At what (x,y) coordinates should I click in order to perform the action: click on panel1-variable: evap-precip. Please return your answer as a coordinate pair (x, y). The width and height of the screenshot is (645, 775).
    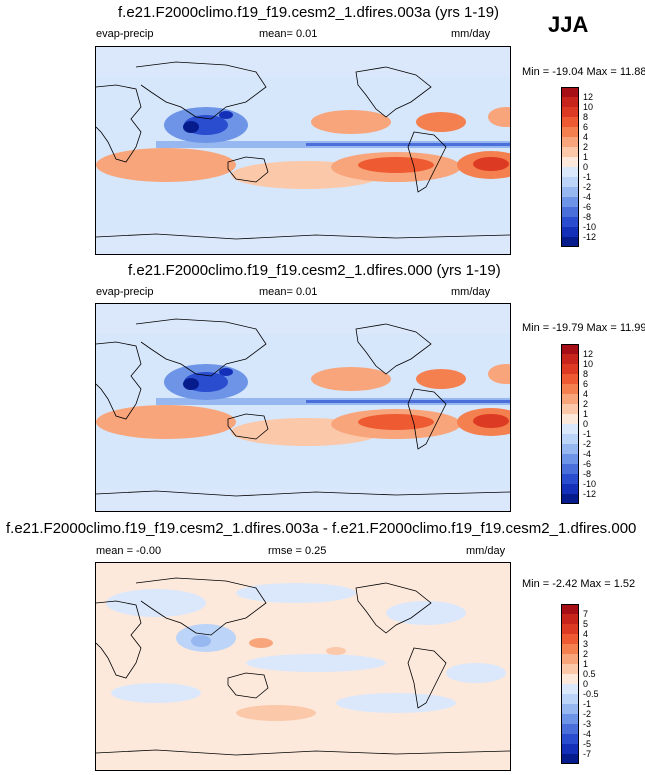
    Looking at the image, I should click on (125, 34).